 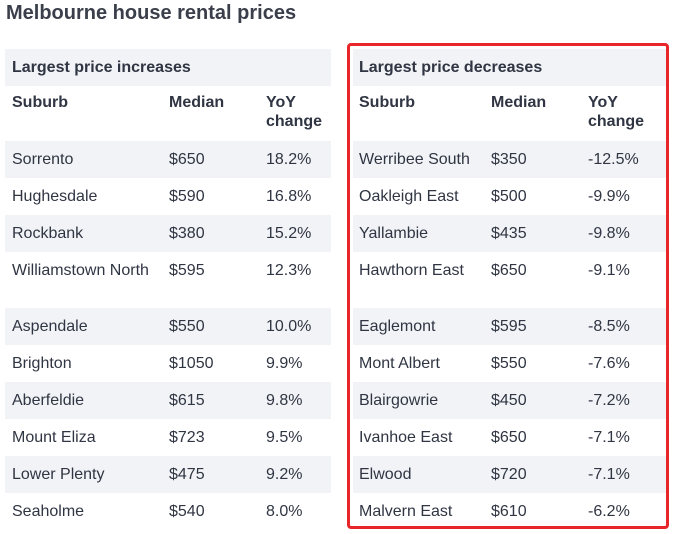 I want to click on cell-suburb: Blairgowrie, so click(x=399, y=400).